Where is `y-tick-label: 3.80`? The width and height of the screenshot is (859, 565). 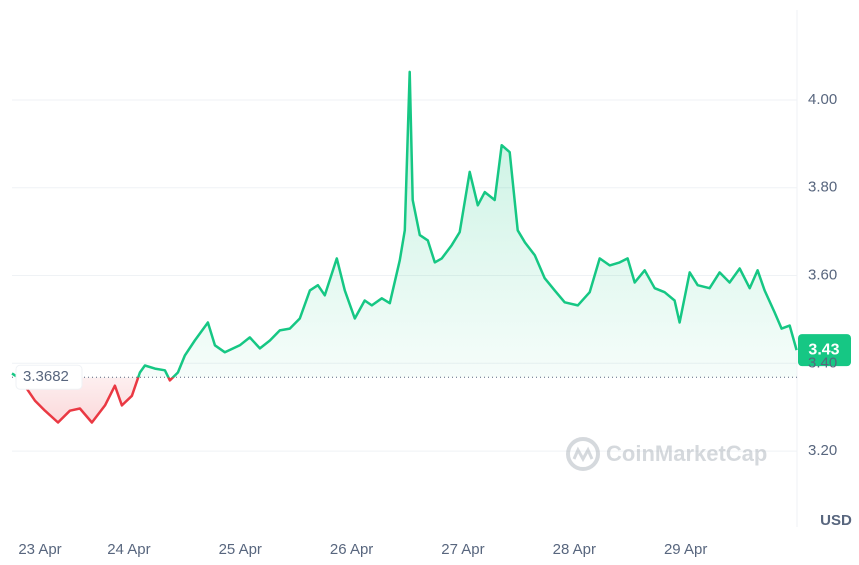
y-tick-label: 3.80 is located at coordinates (822, 187).